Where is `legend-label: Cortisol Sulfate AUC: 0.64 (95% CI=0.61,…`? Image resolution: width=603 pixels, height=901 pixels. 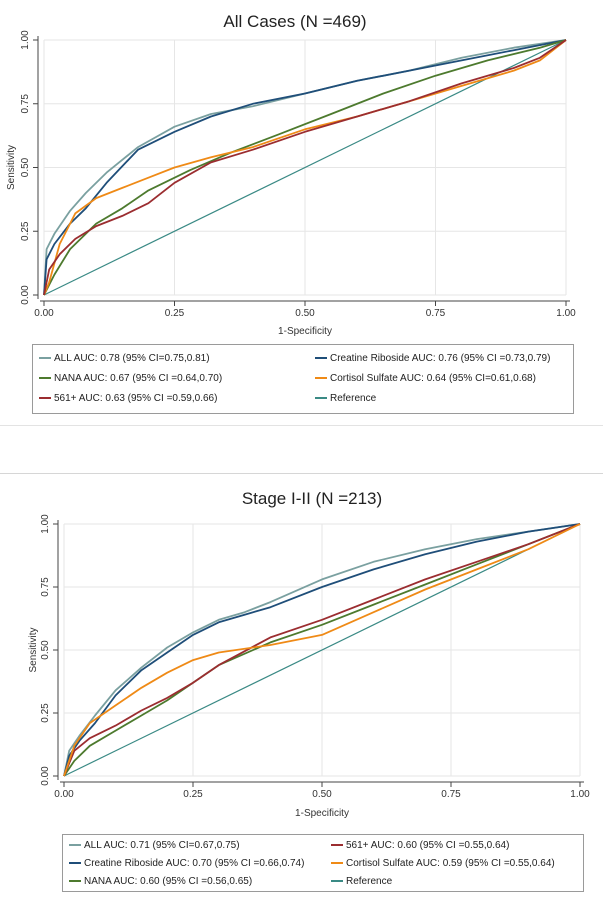
legend-label: Cortisol Sulfate AUC: 0.64 (95% CI=0.61,… is located at coordinates (433, 378).